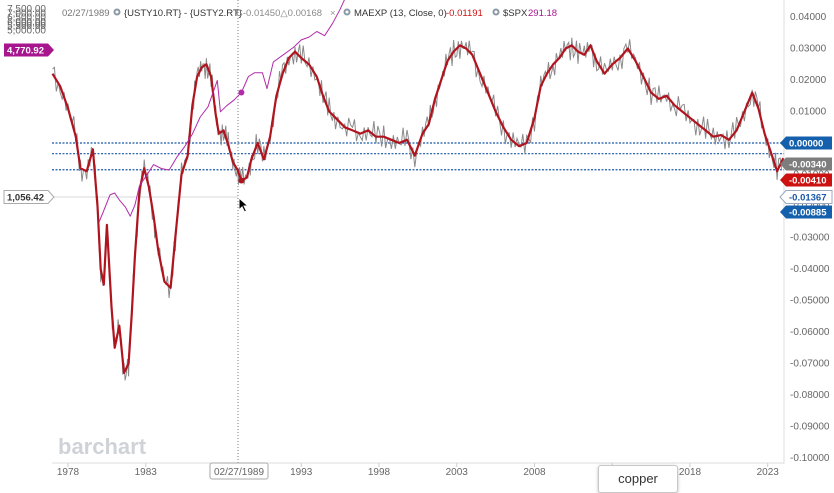  What do you see at coordinates (464, 13) in the screenshot?
I see `legend-ma-value: -0.01191` at bounding box center [464, 13].